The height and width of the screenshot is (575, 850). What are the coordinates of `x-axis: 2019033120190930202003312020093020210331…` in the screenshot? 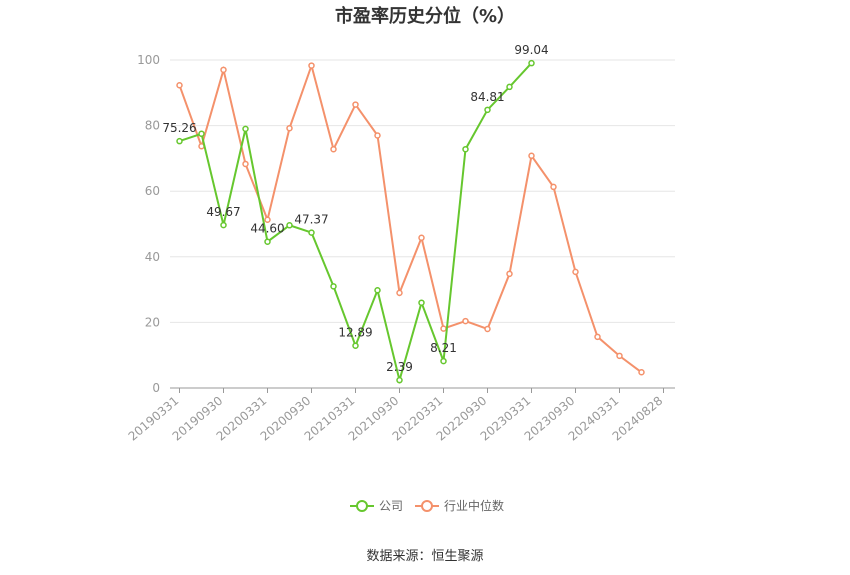 It's located at (400, 415).